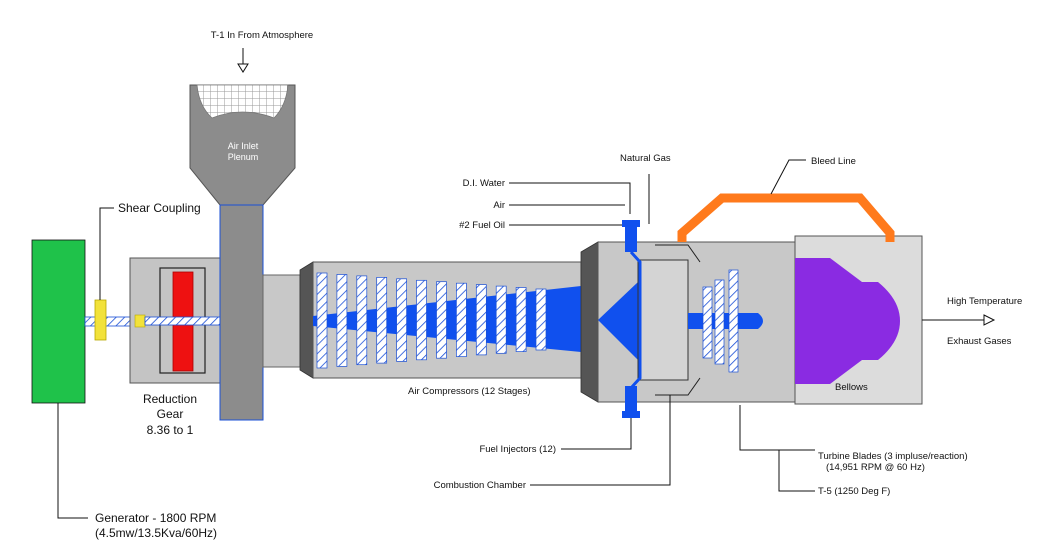 The height and width of the screenshot is (557, 1041). Describe the element at coordinates (262, 35) in the screenshot. I see `t1-inlet-label: T-1 In From Atmosphere` at that location.